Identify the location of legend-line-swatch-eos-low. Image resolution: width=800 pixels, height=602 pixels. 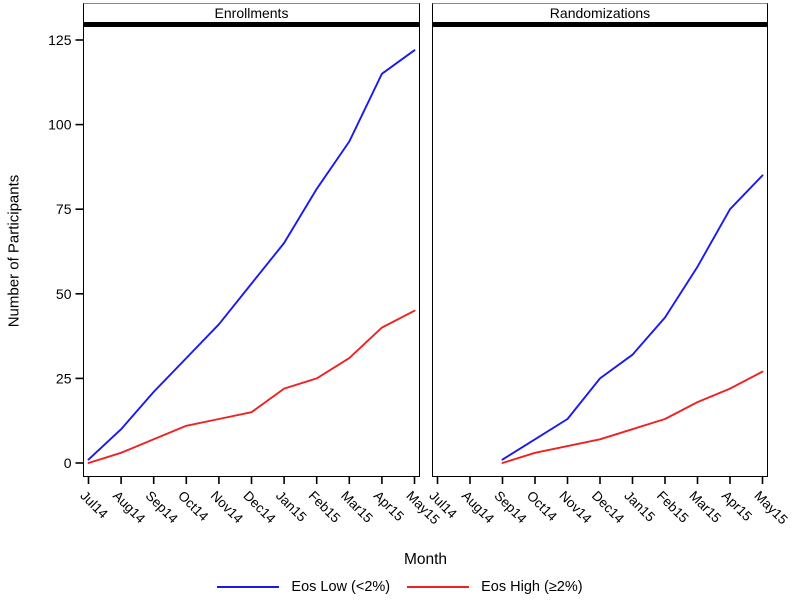
(248, 587).